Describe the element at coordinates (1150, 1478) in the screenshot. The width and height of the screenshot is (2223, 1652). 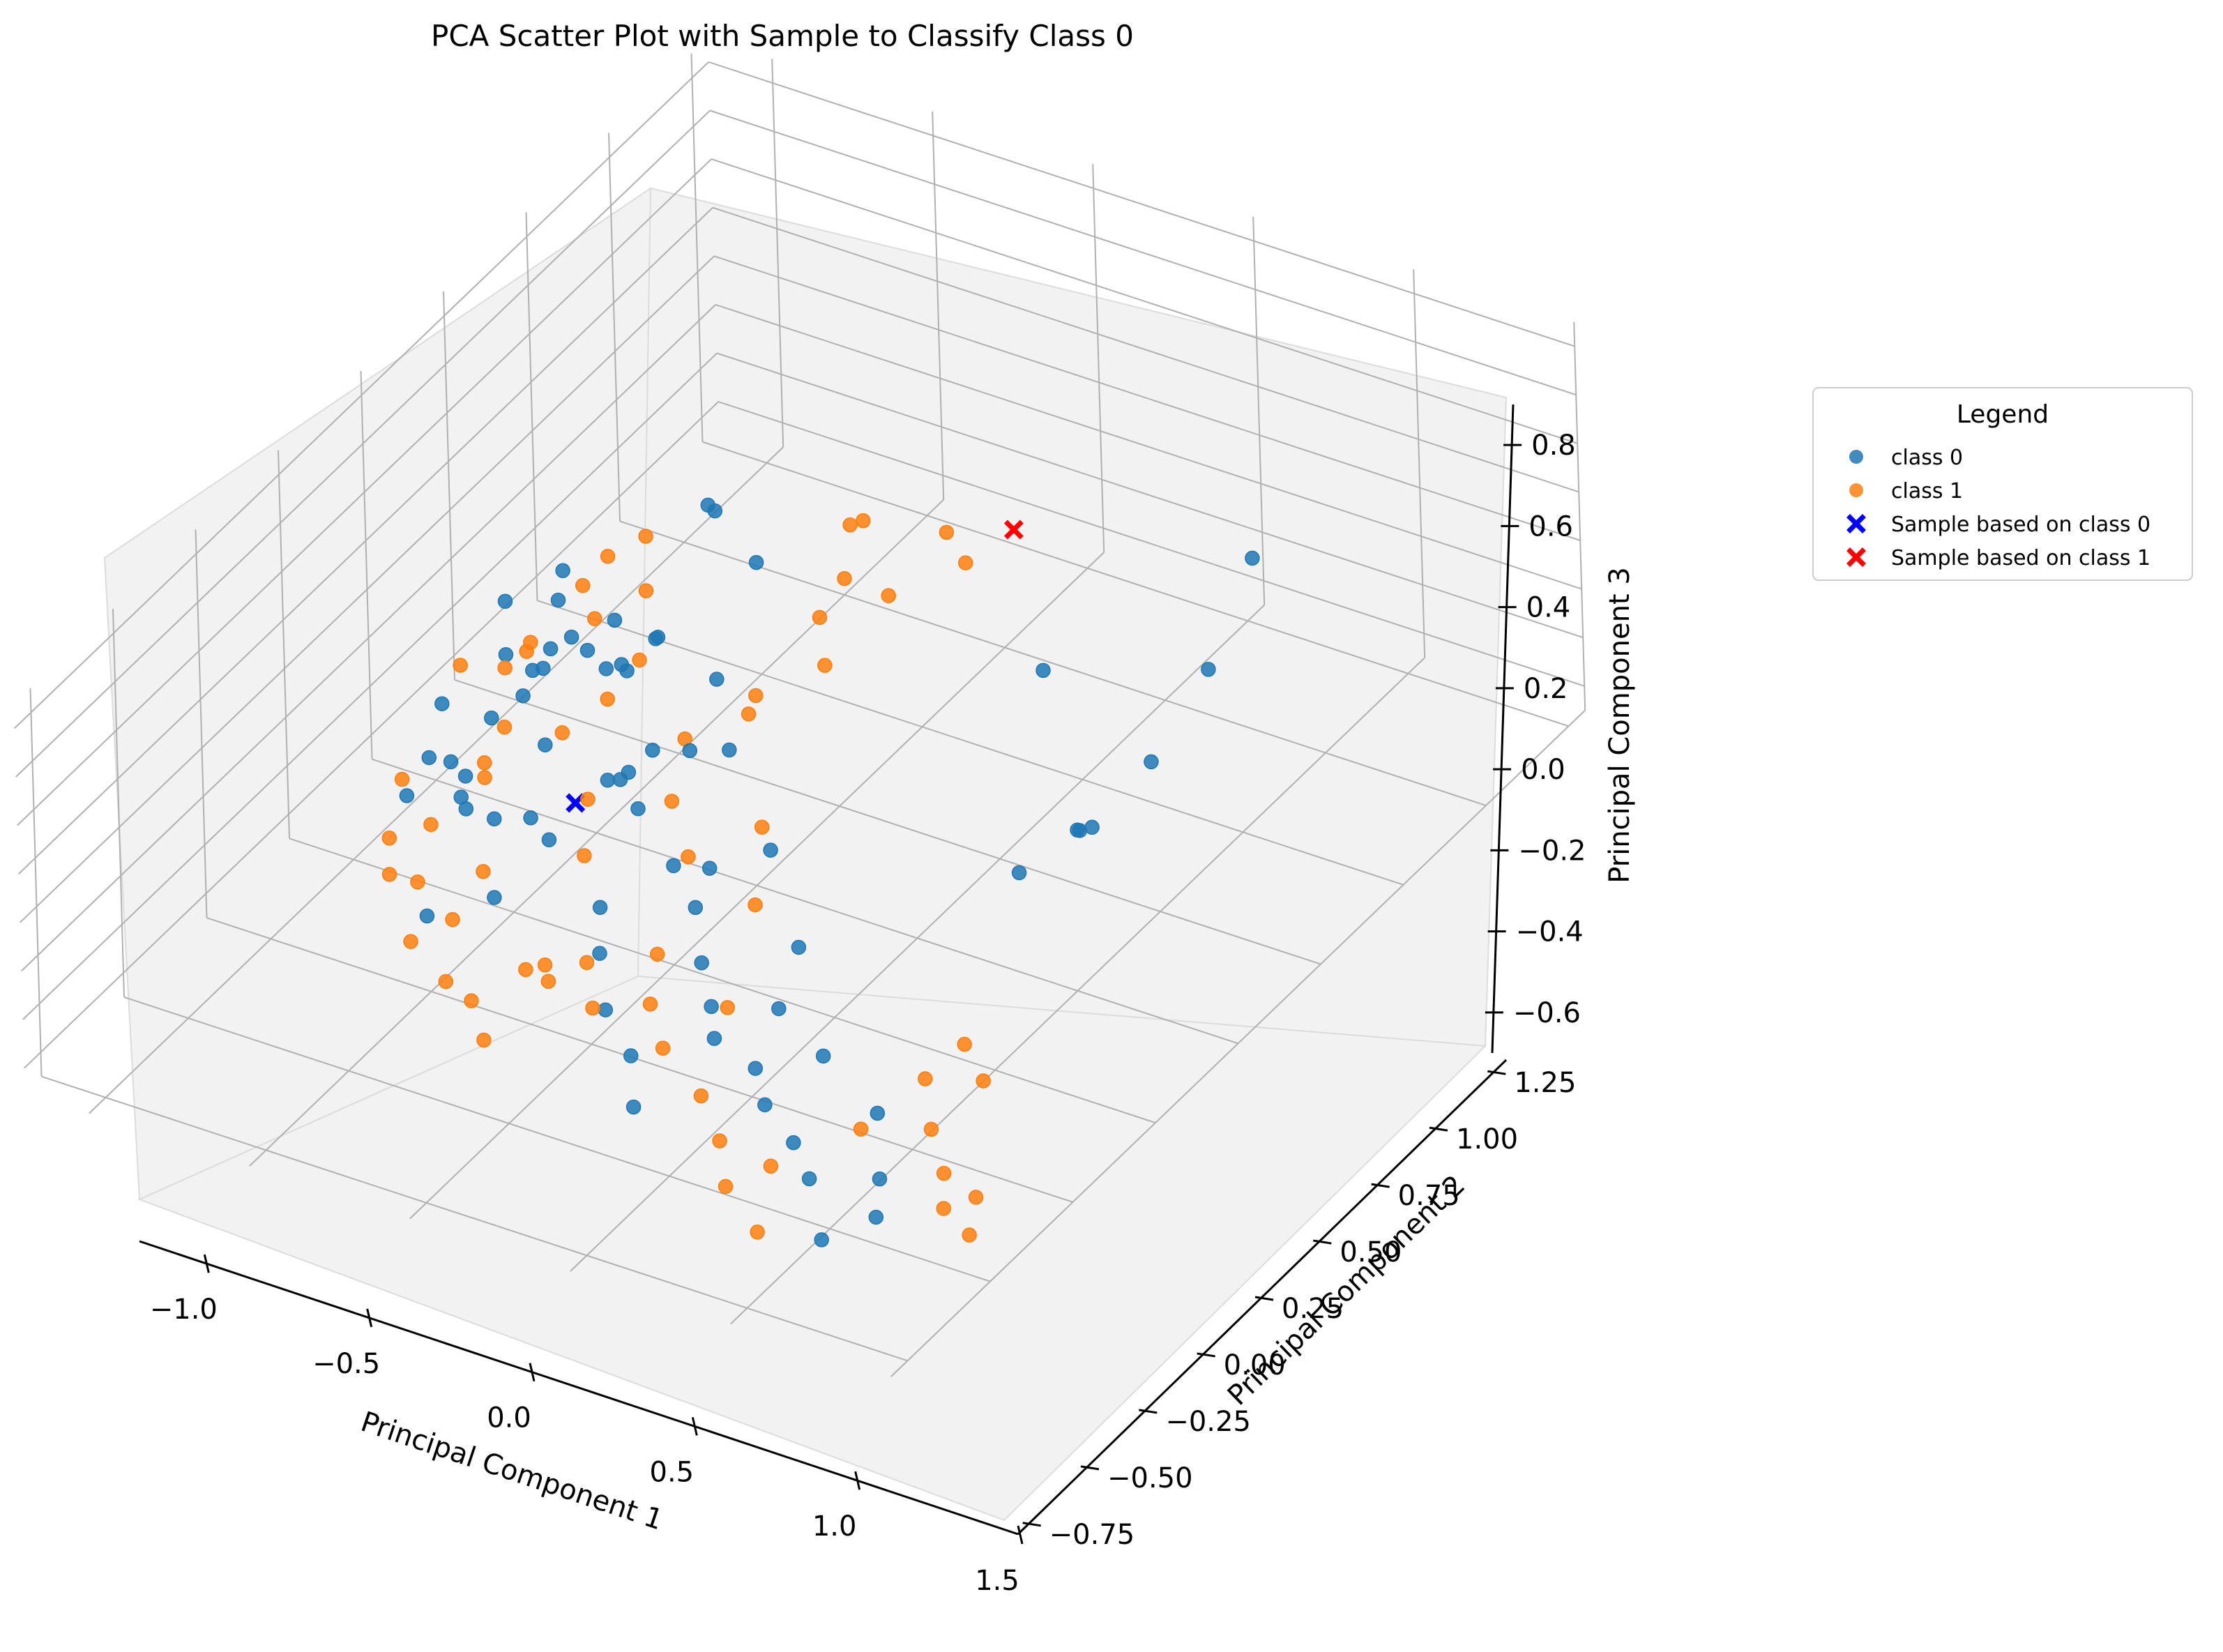
I see `y-tick-label: −0.50` at that location.